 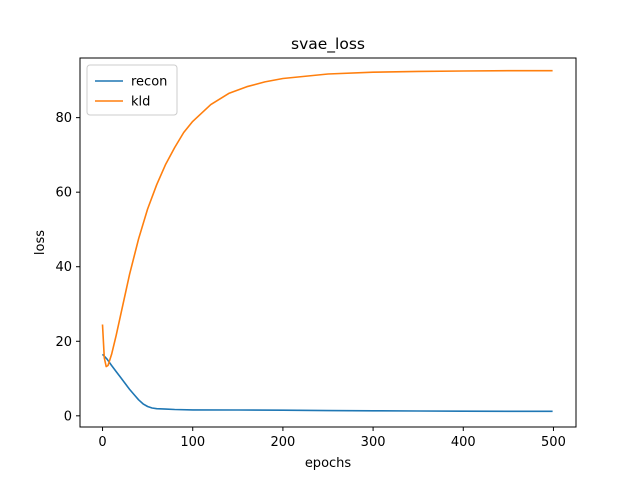 What do you see at coordinates (68, 416) in the screenshot?
I see `y-tick-label: 0` at bounding box center [68, 416].